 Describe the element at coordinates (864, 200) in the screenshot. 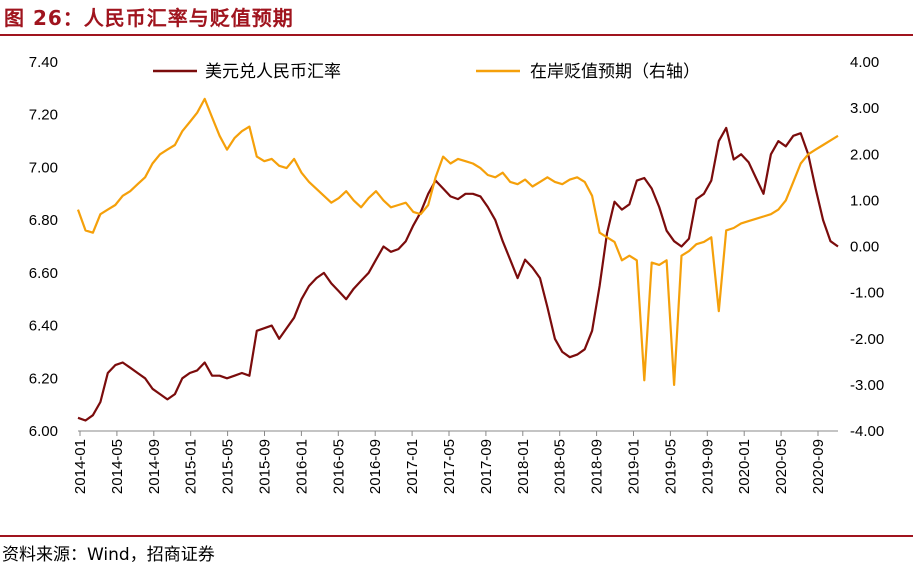

I see `y-right-tick-label: 1.00` at that location.